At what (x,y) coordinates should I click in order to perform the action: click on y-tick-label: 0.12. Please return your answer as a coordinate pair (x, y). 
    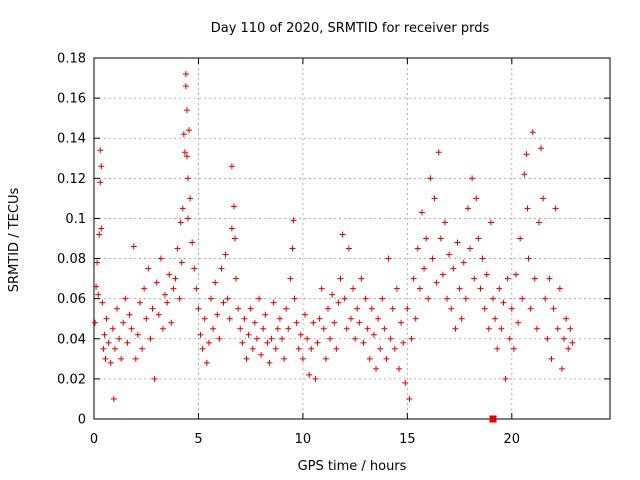
    Looking at the image, I should click on (71, 179).